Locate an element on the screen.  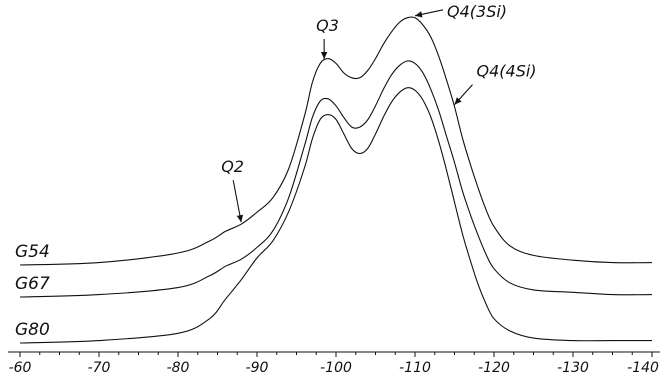
x-tick-label: -60 is located at coordinates (20, 368).